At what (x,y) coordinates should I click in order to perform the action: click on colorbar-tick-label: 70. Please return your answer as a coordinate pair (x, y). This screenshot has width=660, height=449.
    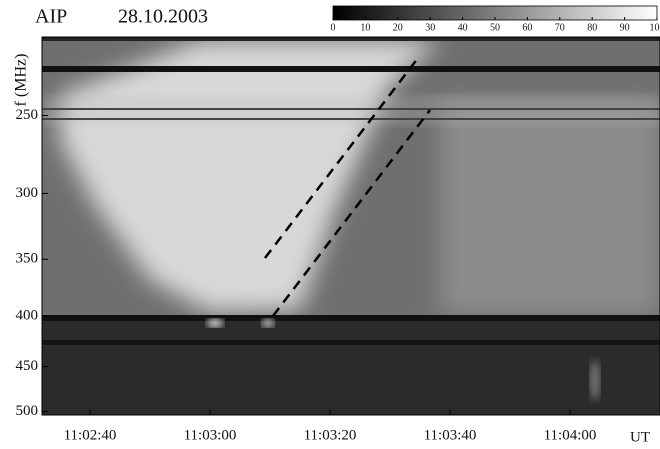
    Looking at the image, I should click on (560, 27).